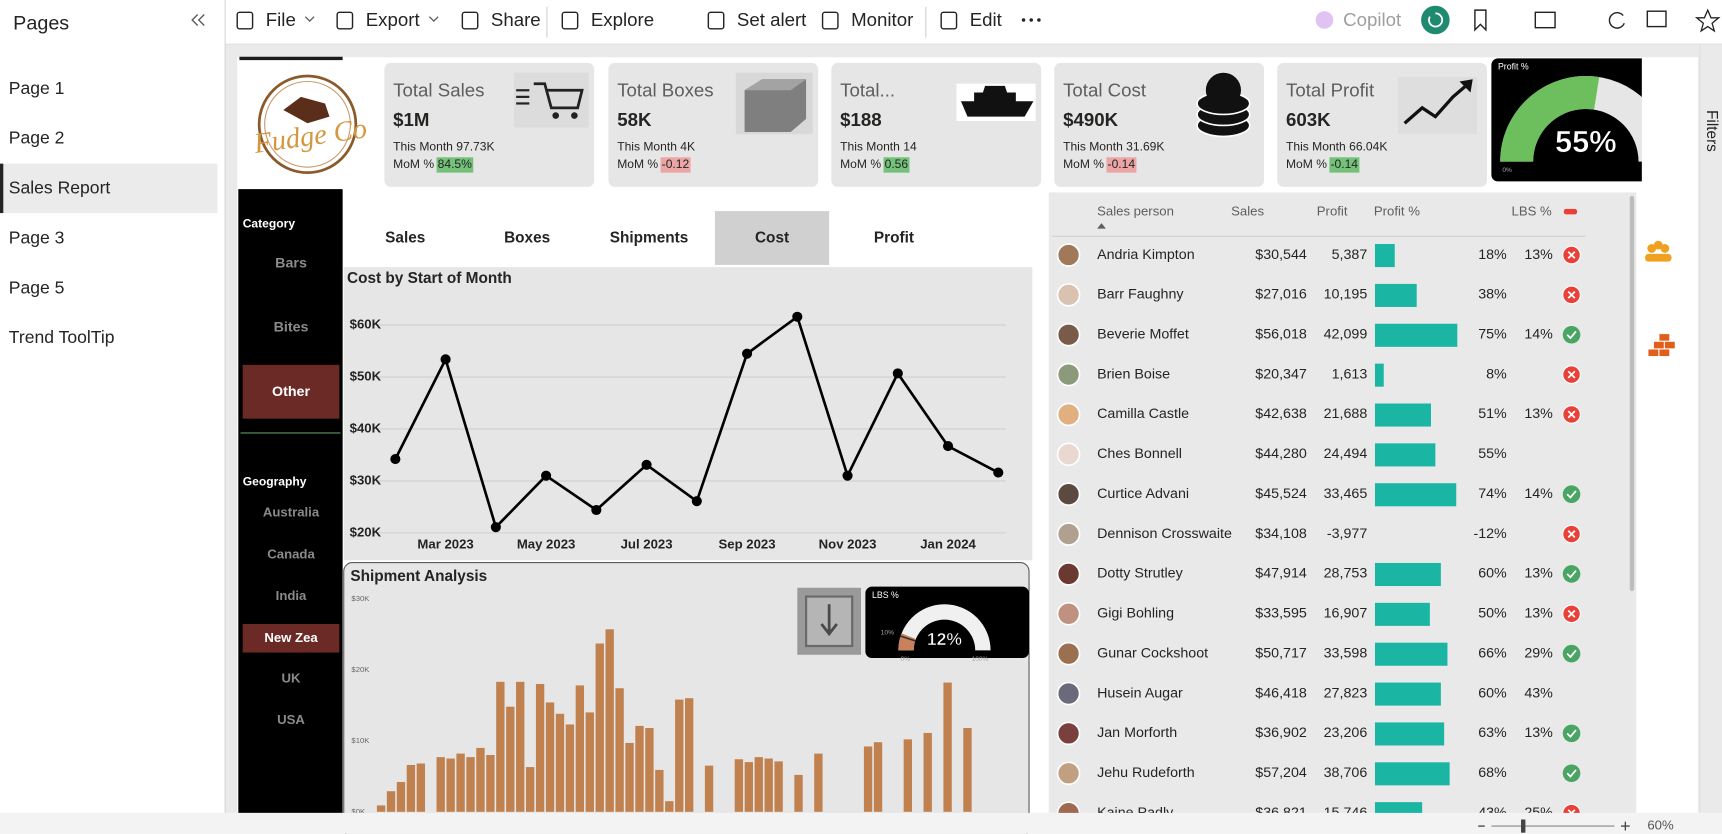 Image resolution: width=1722 pixels, height=834 pixels. What do you see at coordinates (1492, 414) in the screenshot?
I see `profit-pct-cell: 51%` at bounding box center [1492, 414].